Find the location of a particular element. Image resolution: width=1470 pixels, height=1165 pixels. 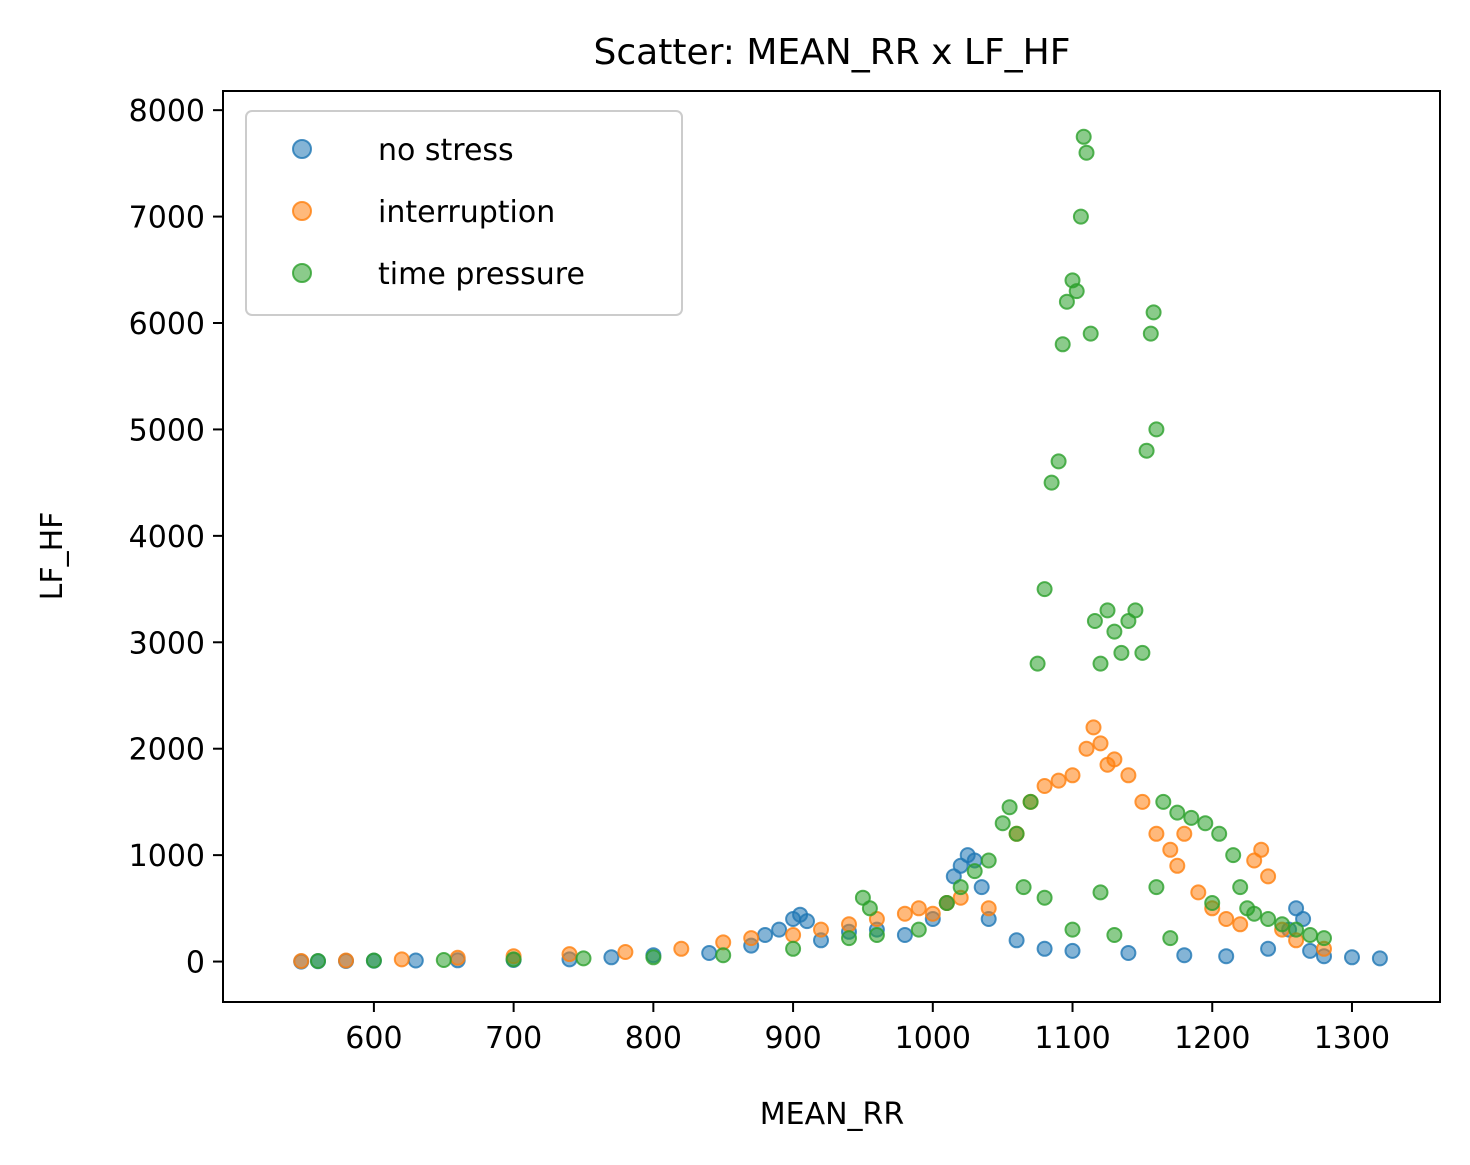

legend-box is located at coordinates (464, 213).